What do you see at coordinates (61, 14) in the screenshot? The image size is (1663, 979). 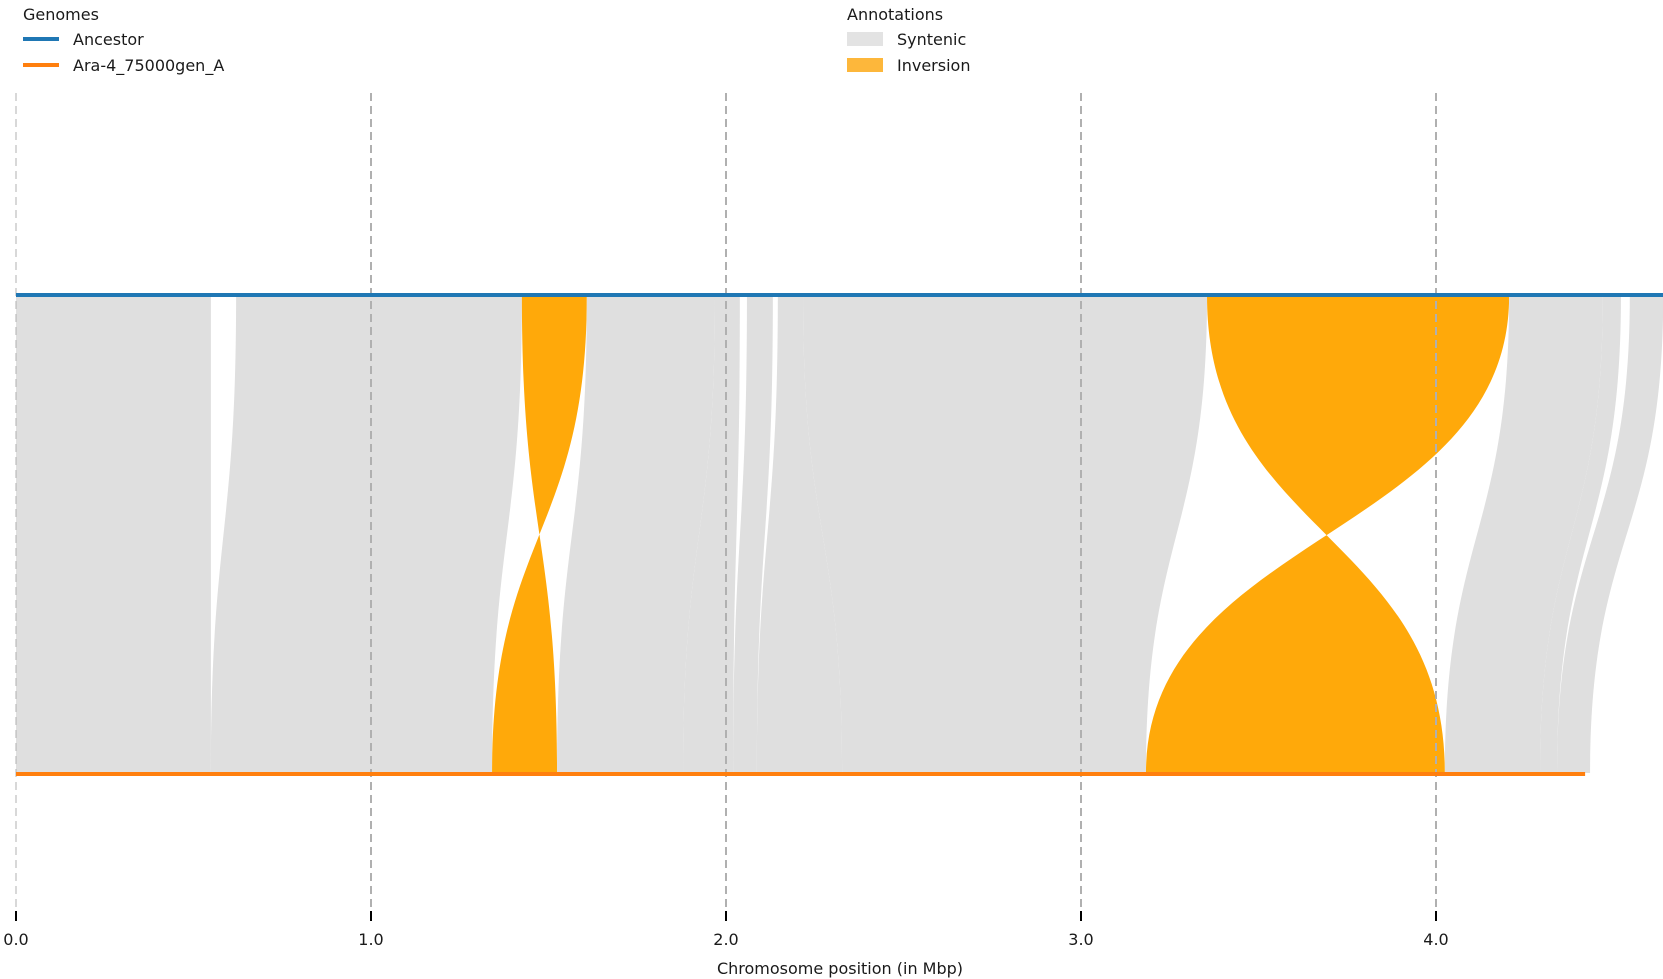 I see `legend-genomes-title: Genomes` at bounding box center [61, 14].